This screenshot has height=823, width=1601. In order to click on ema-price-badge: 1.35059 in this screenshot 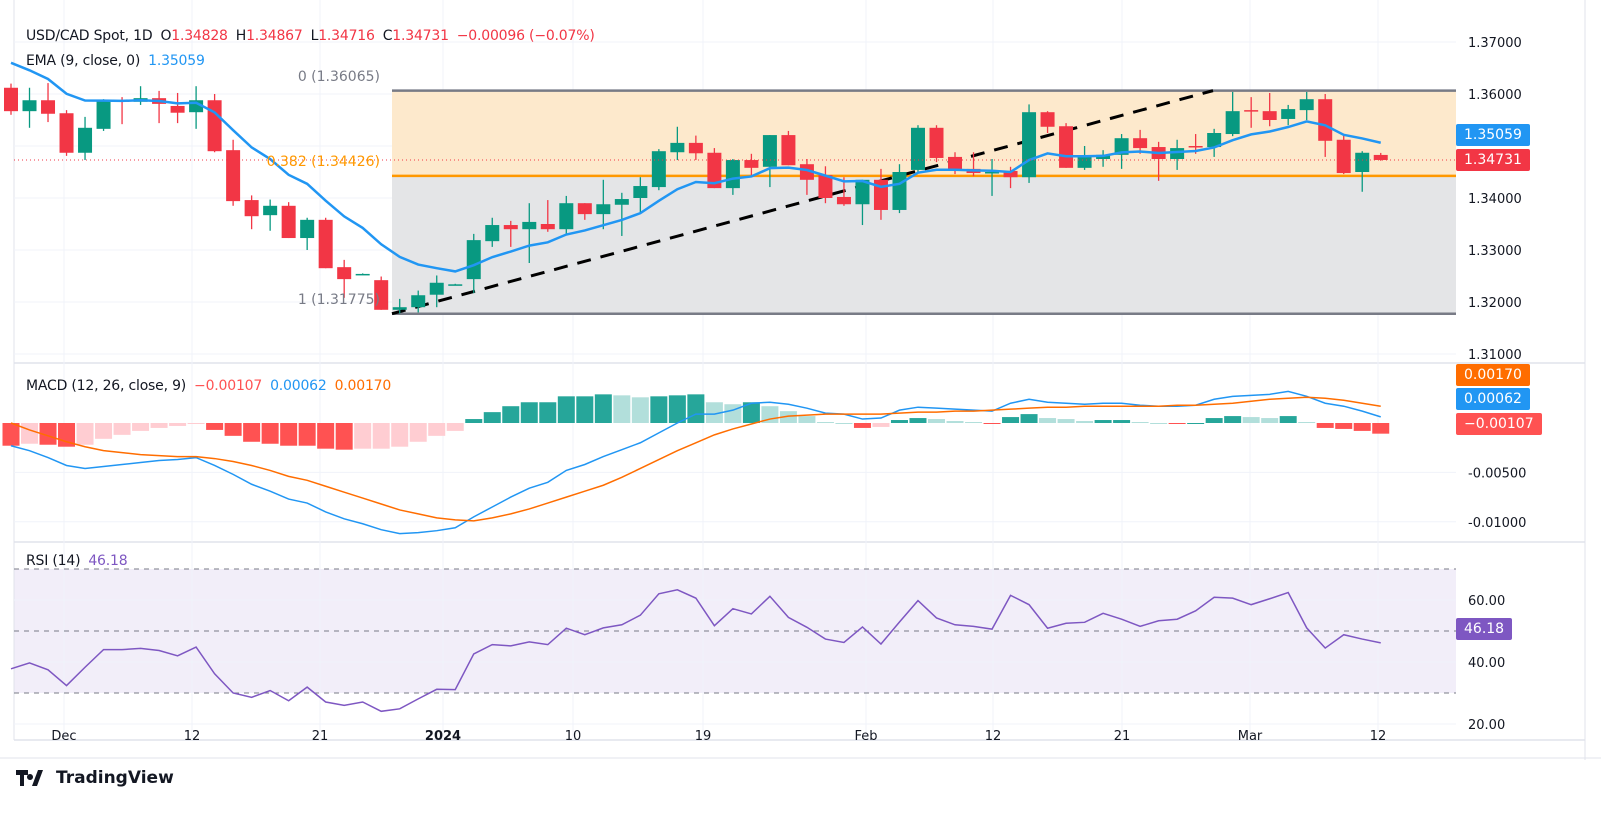, I will do `click(1493, 135)`.